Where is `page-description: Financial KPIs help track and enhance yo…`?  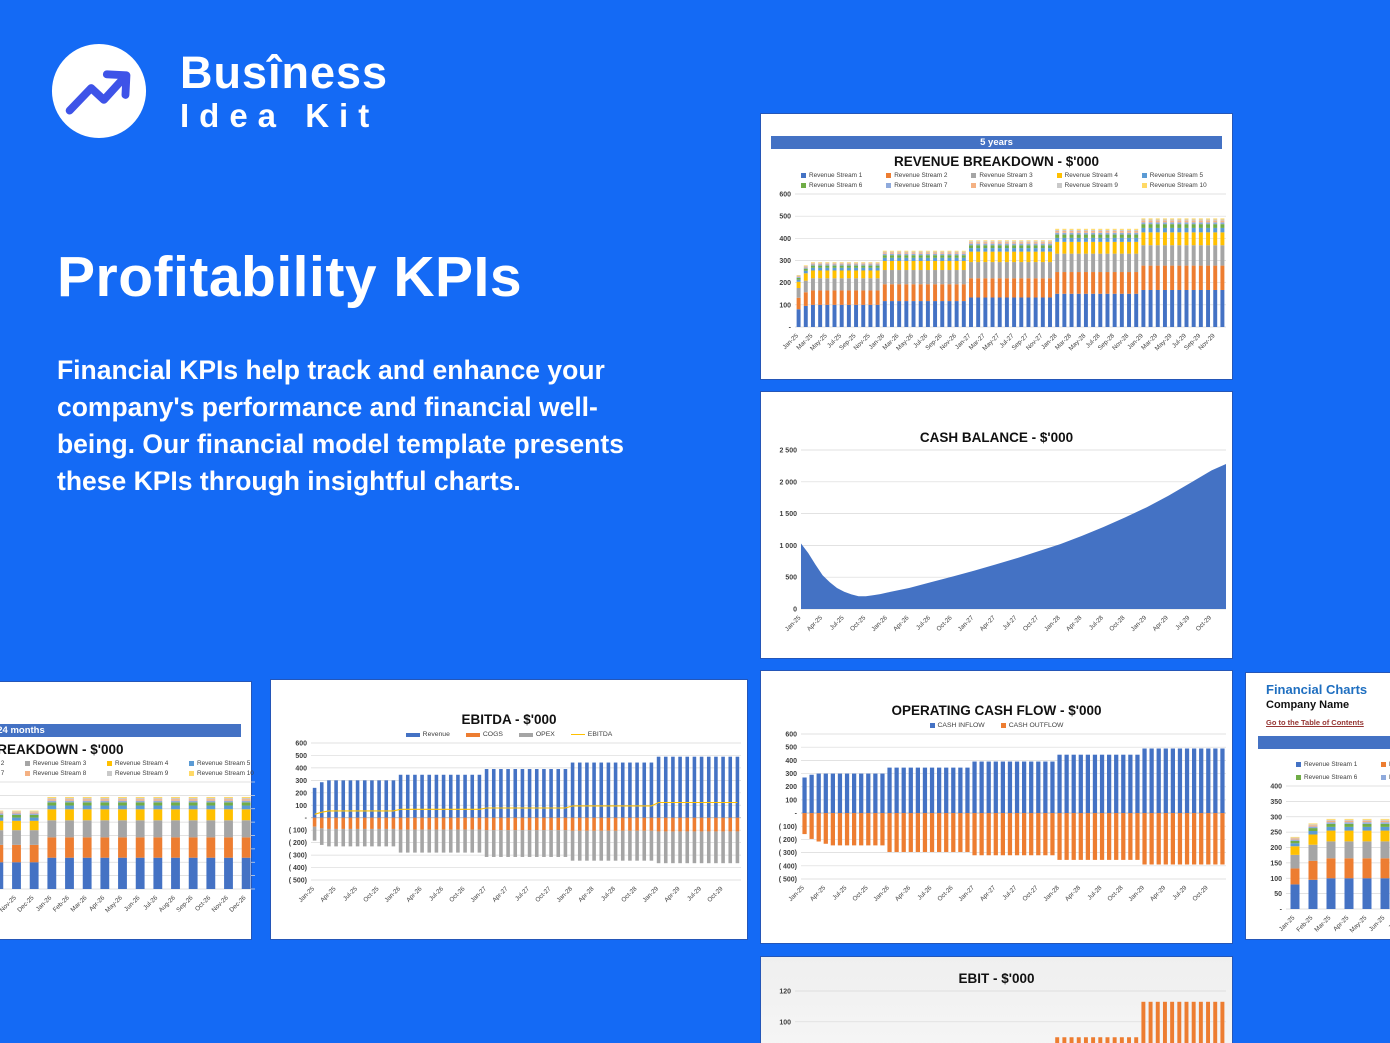
page-description: Financial KPIs help track and enhance yo… is located at coordinates (340, 426).